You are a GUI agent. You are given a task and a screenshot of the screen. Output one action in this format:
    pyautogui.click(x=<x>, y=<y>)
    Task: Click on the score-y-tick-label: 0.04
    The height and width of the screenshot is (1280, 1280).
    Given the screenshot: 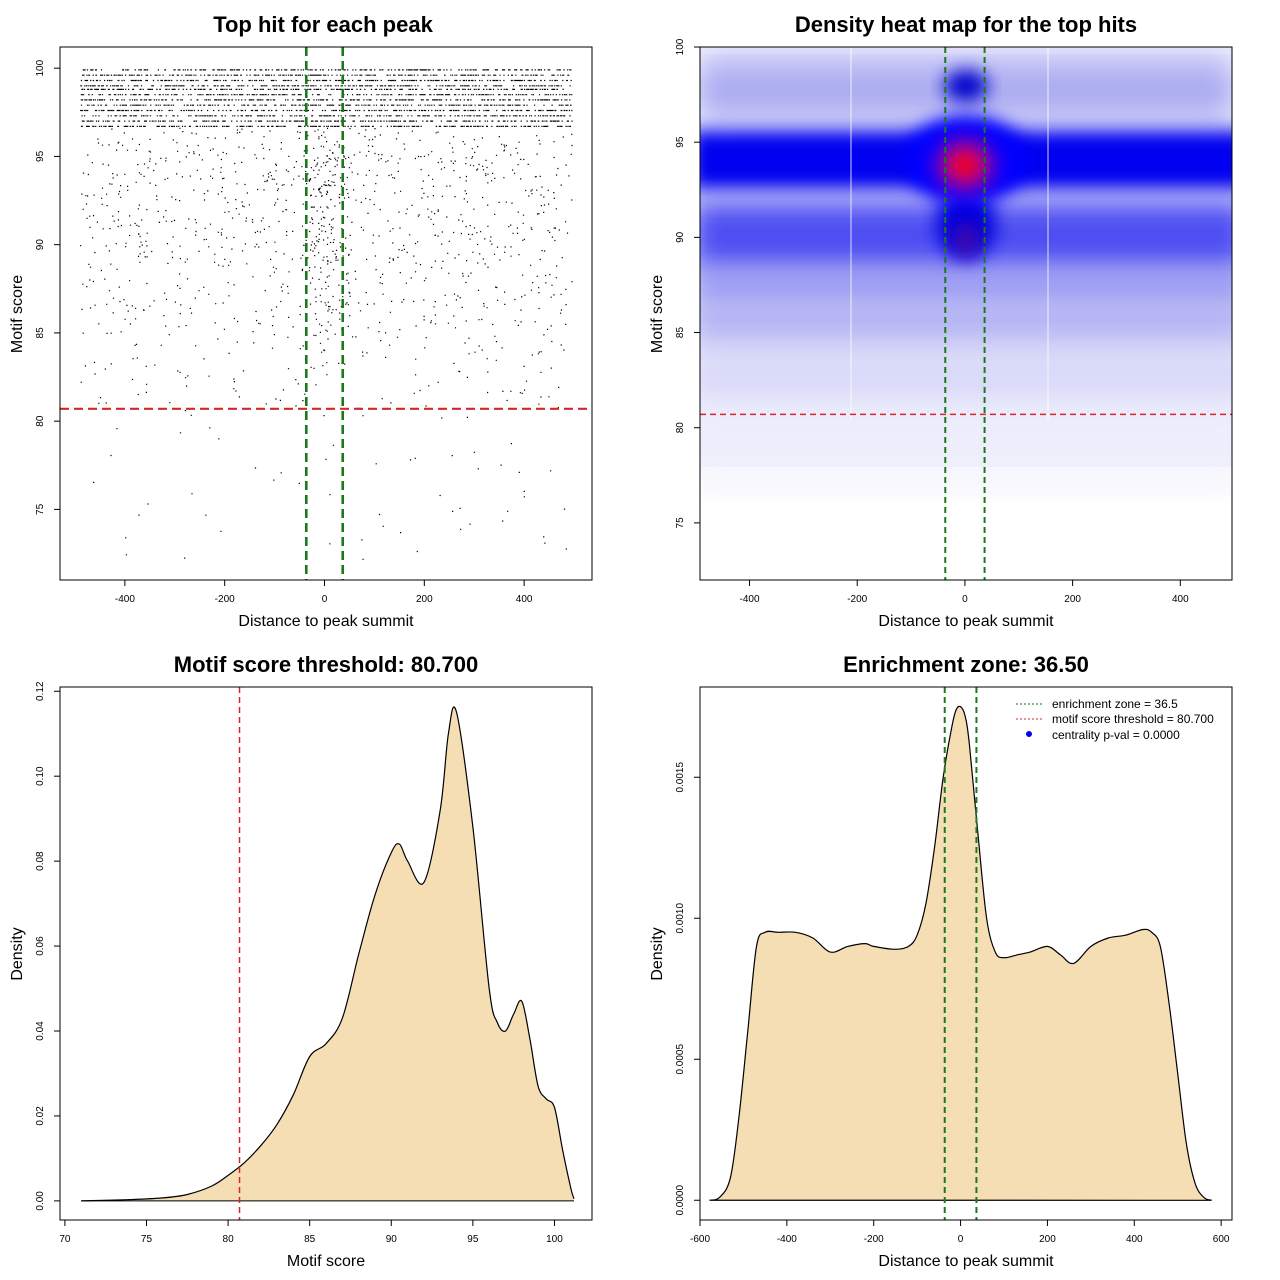 What is the action you would take?
    pyautogui.click(x=40, y=1031)
    